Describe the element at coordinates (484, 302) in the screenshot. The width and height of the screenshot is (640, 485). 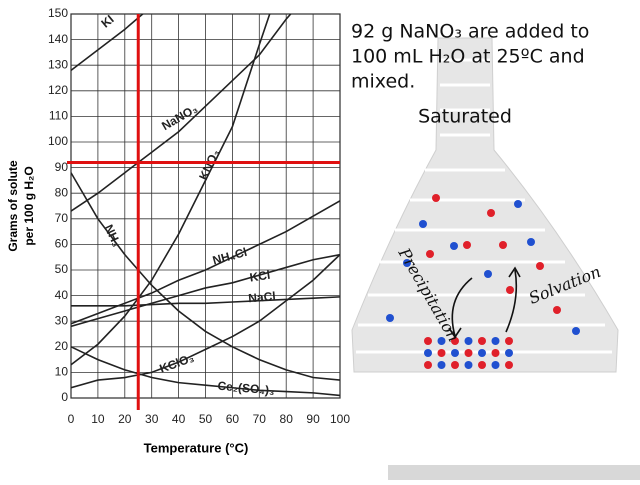
I see `arrows` at that location.